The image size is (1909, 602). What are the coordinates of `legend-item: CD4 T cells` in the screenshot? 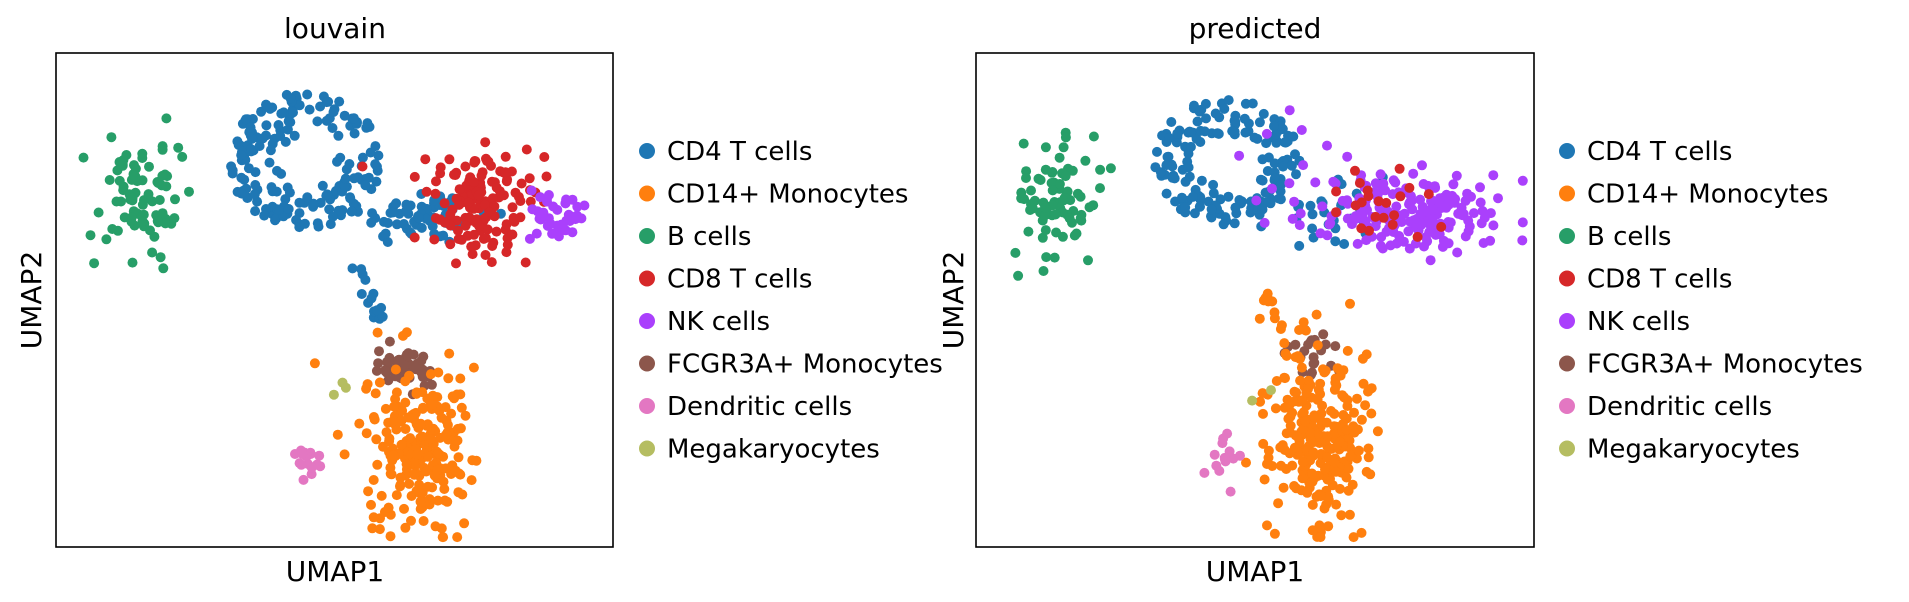 It's located at (1645, 152).